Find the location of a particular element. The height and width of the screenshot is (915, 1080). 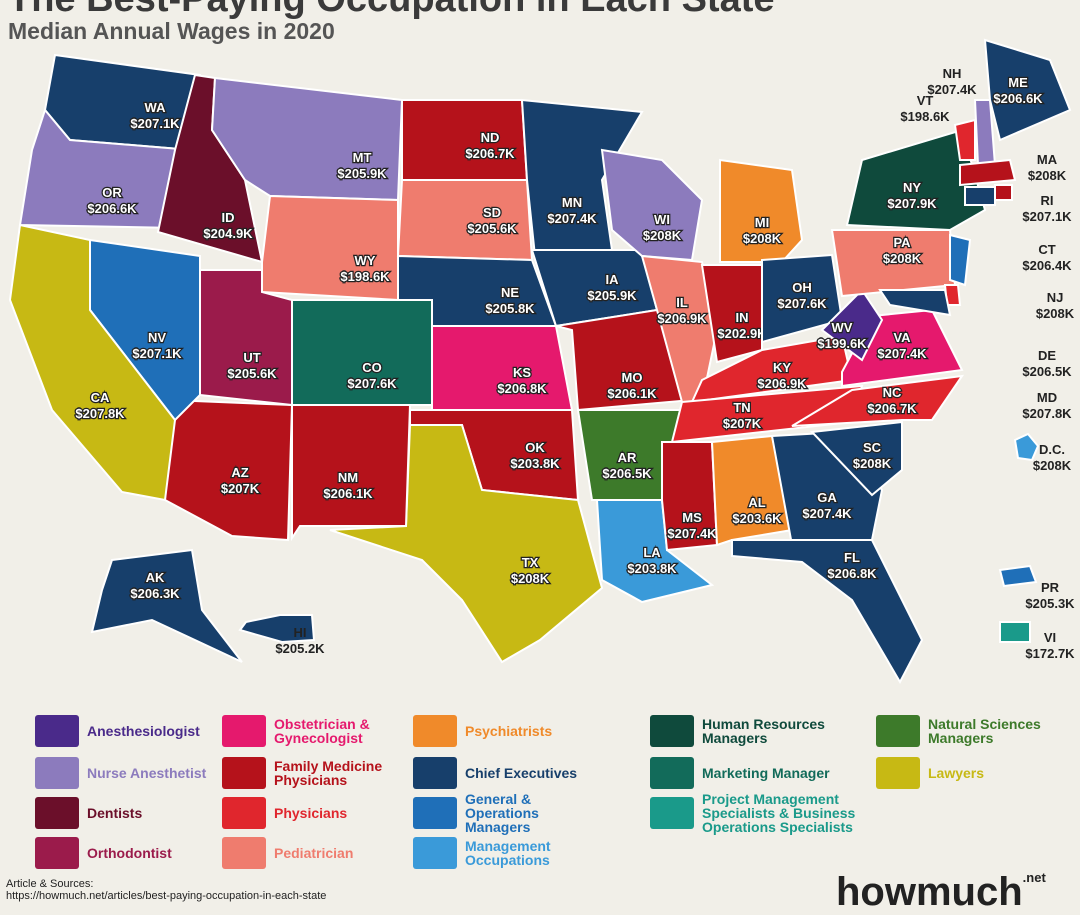

state-code: TX is located at coordinates (530, 562).